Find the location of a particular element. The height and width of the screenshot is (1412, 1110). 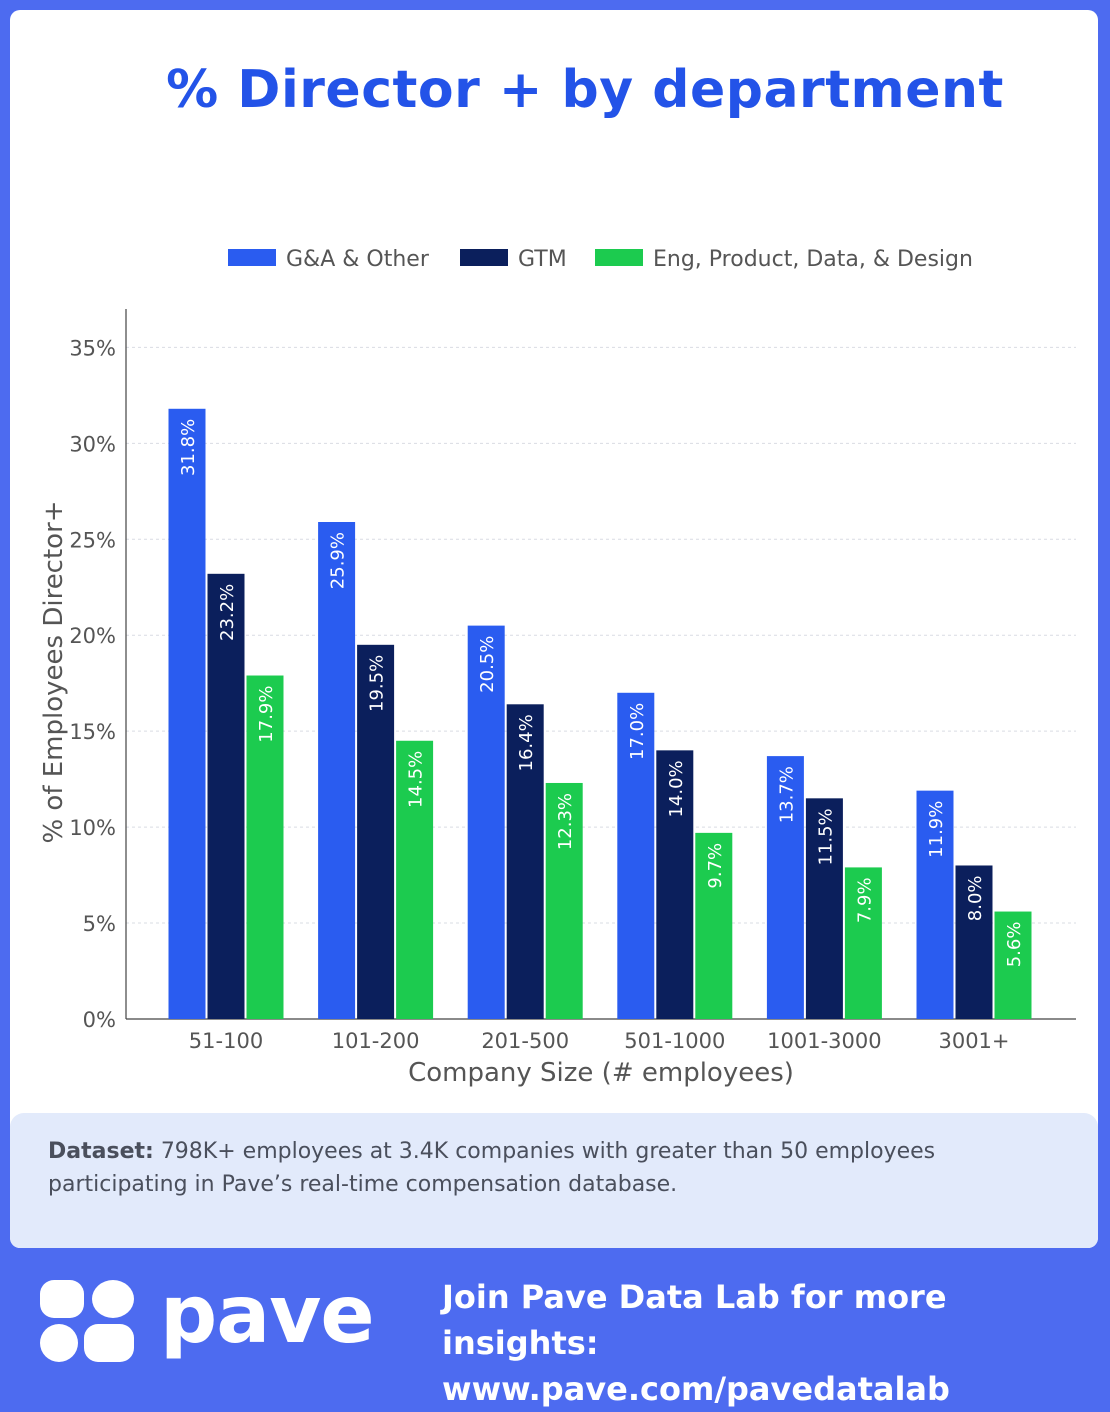

y-tick-label: 20% is located at coordinates (92, 636).